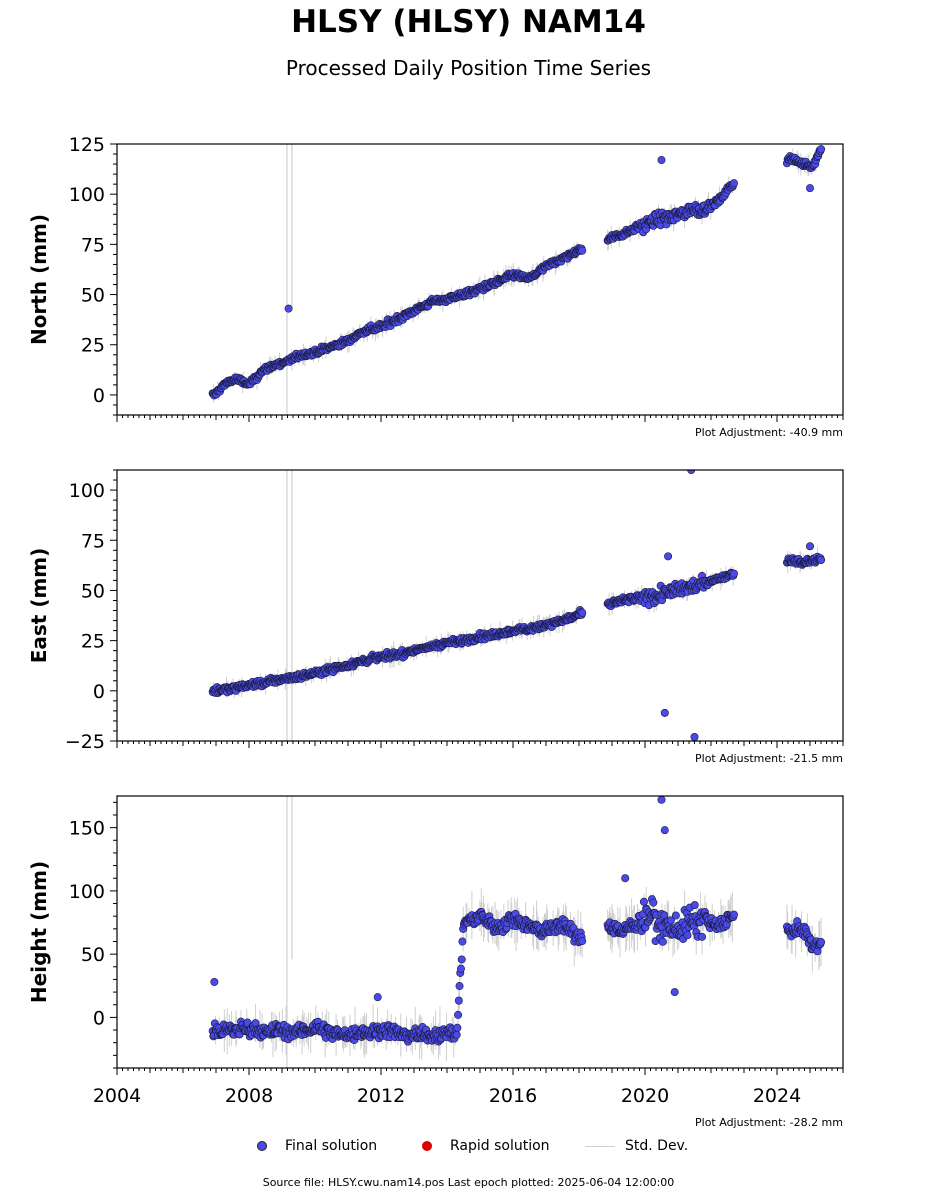 The image size is (937, 1200). I want to click on y-axis-label: Height (mm), so click(39, 932).